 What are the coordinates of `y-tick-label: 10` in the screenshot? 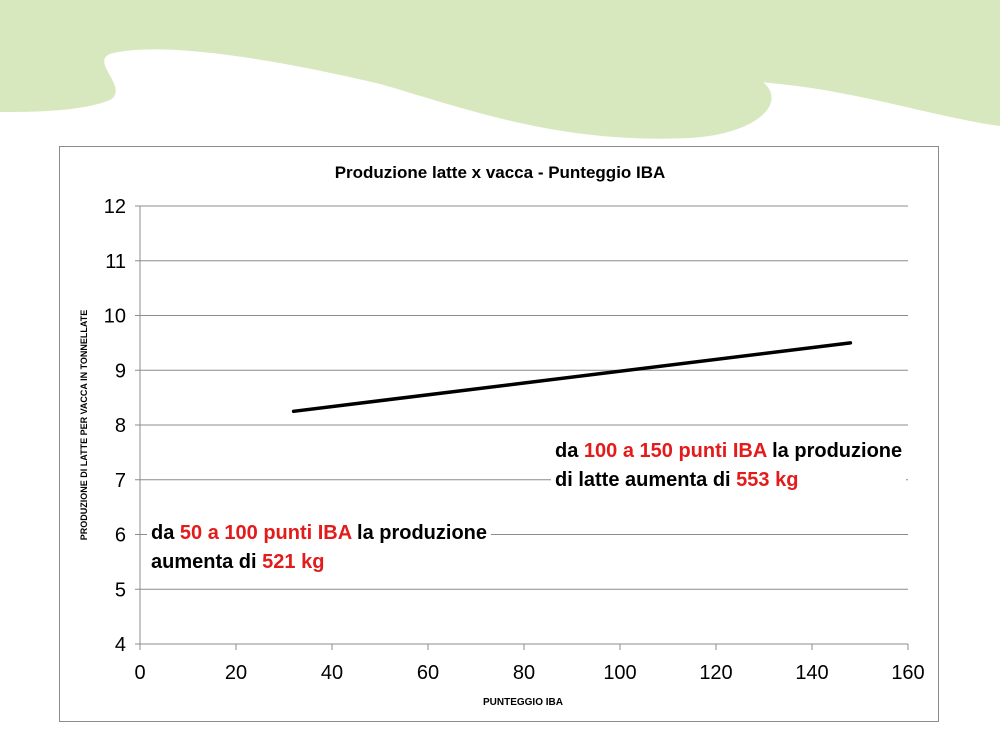 It's located at (115, 317).